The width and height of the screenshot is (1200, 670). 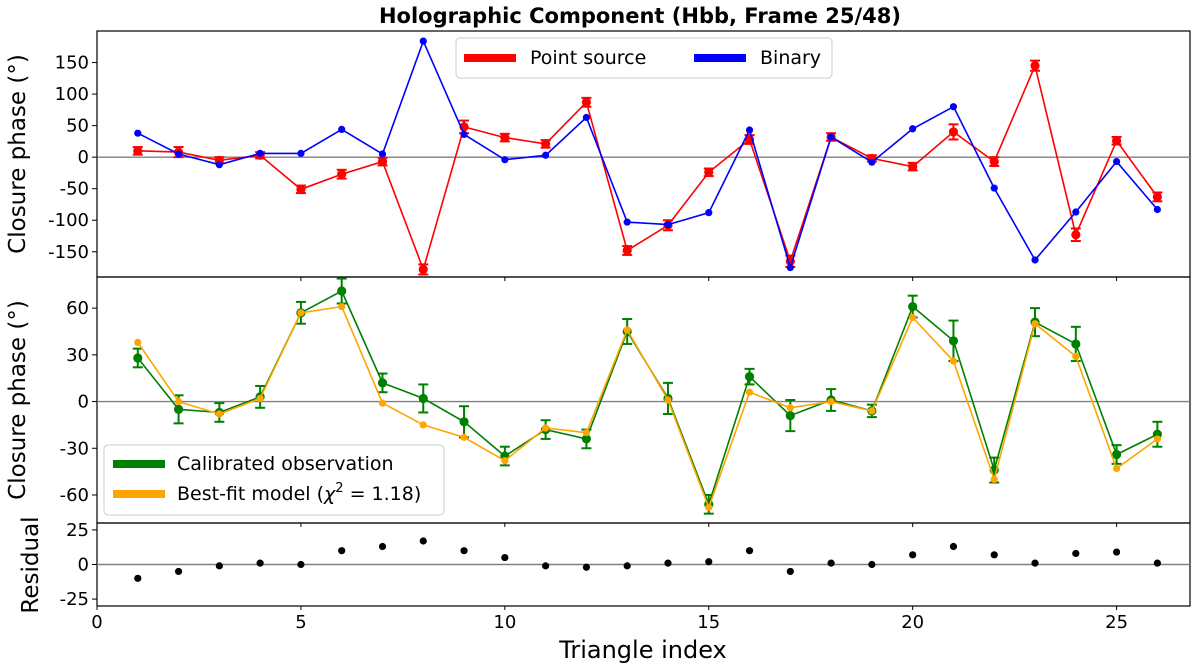 I want to click on bottom-ytick-label: 0, so click(x=83, y=565).